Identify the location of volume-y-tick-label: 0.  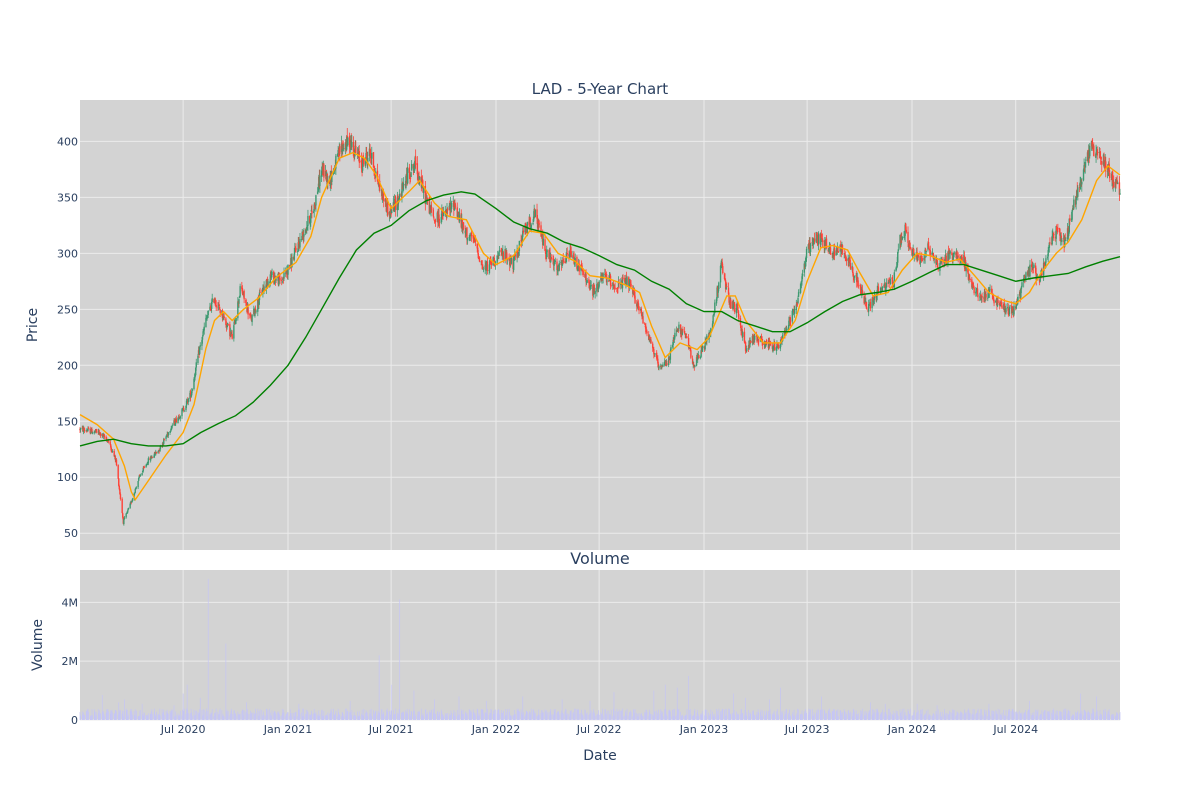
(74, 720).